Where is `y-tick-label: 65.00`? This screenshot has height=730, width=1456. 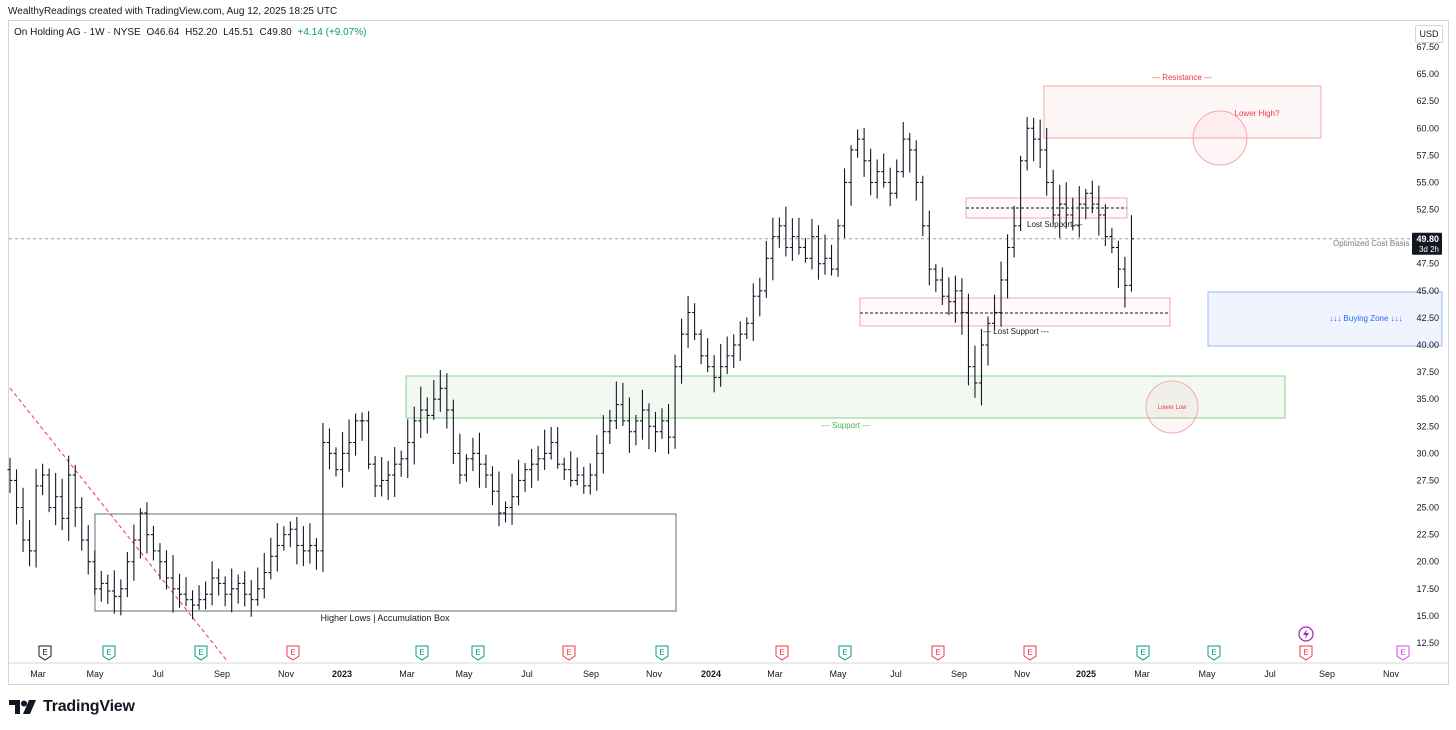
y-tick-label: 65.00 is located at coordinates (1427, 74).